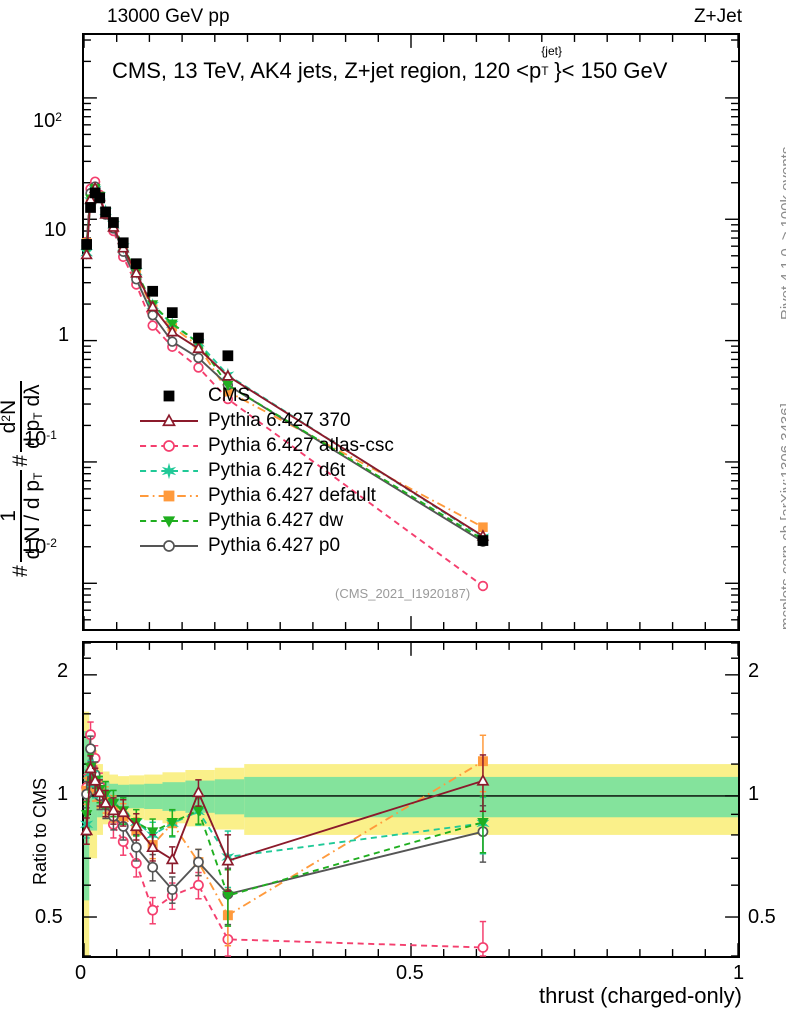 The width and height of the screenshot is (786, 1024). I want to click on legend-item-pythia-6-427-default: Pythia 6.427 default, so click(267, 495).